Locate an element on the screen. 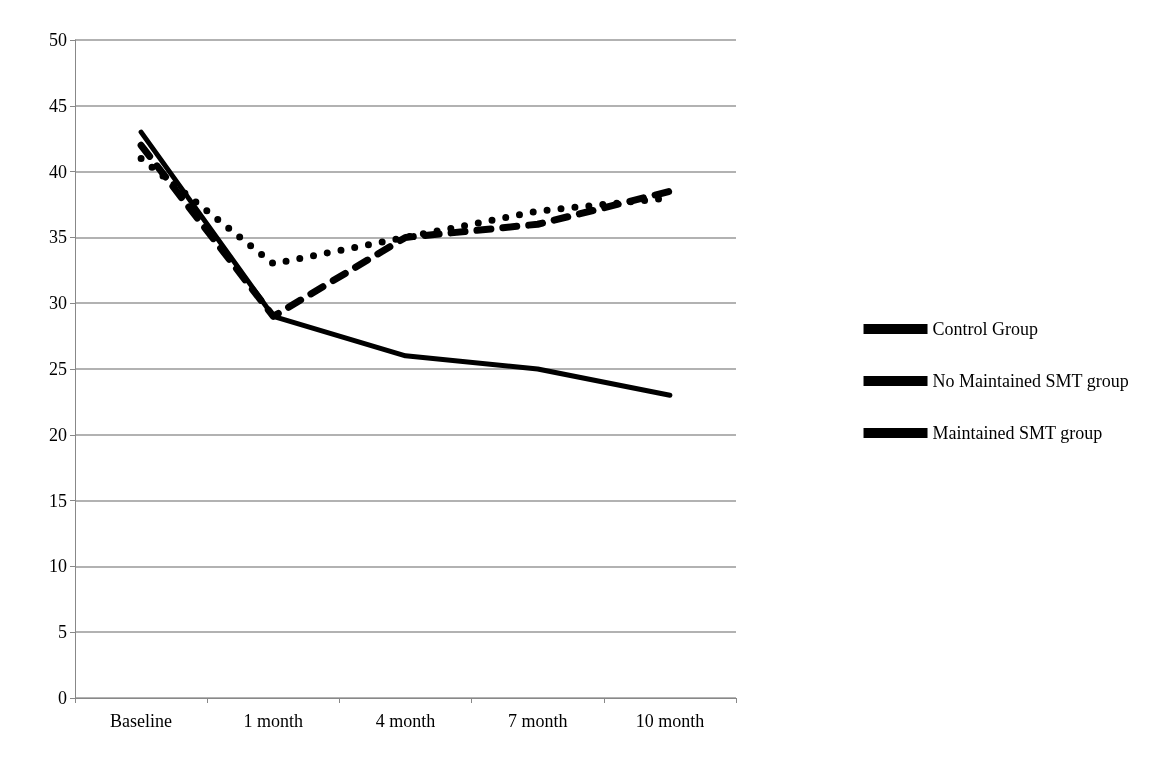 Image resolution: width=1154 pixels, height=762 pixels. y-tick-label: 35 is located at coordinates (58, 237).